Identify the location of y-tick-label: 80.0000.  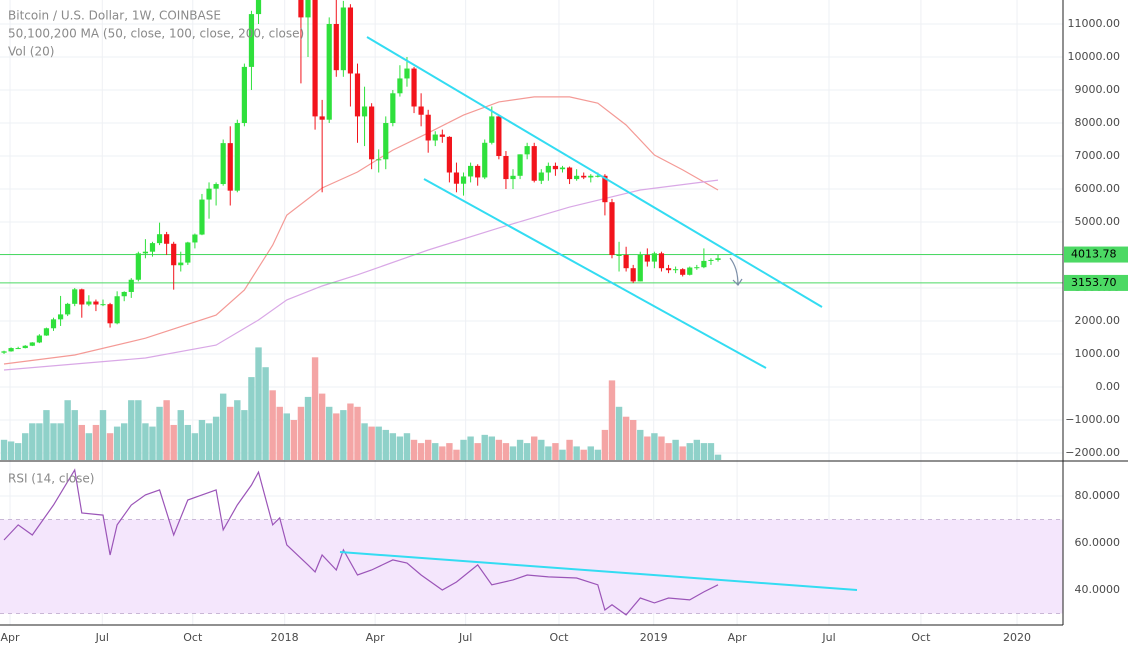
(1098, 495).